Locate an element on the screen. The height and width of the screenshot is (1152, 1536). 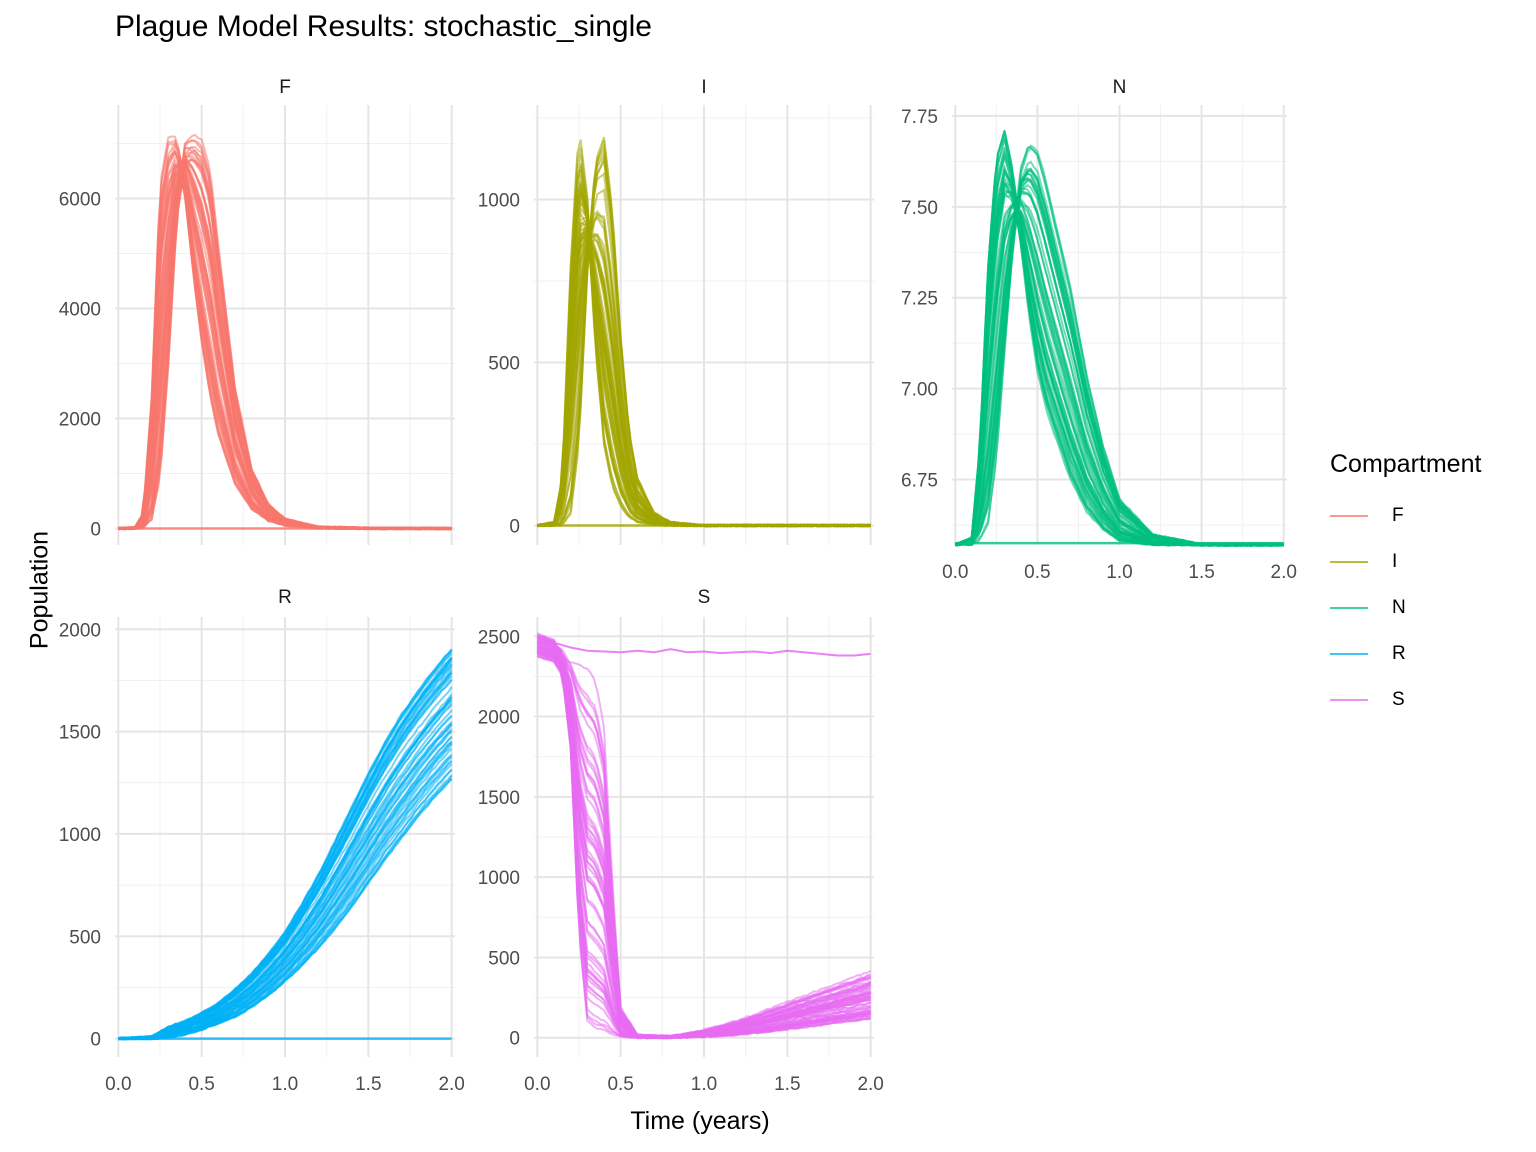
y-tick-label: 6.75 is located at coordinates (919, 481).